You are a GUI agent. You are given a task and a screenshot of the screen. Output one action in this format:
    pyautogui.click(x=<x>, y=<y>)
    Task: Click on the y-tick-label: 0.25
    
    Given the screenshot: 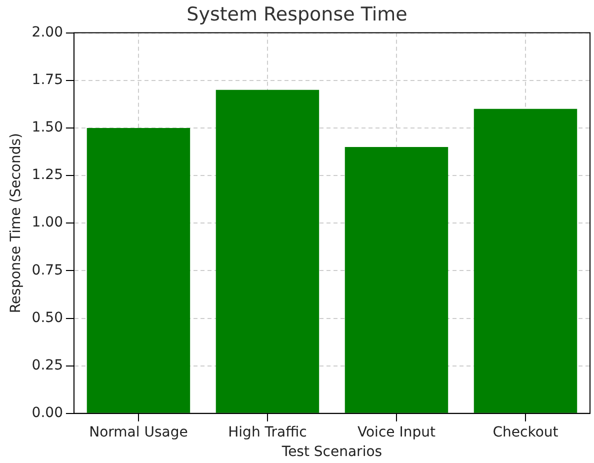 What is the action you would take?
    pyautogui.click(x=47, y=365)
    